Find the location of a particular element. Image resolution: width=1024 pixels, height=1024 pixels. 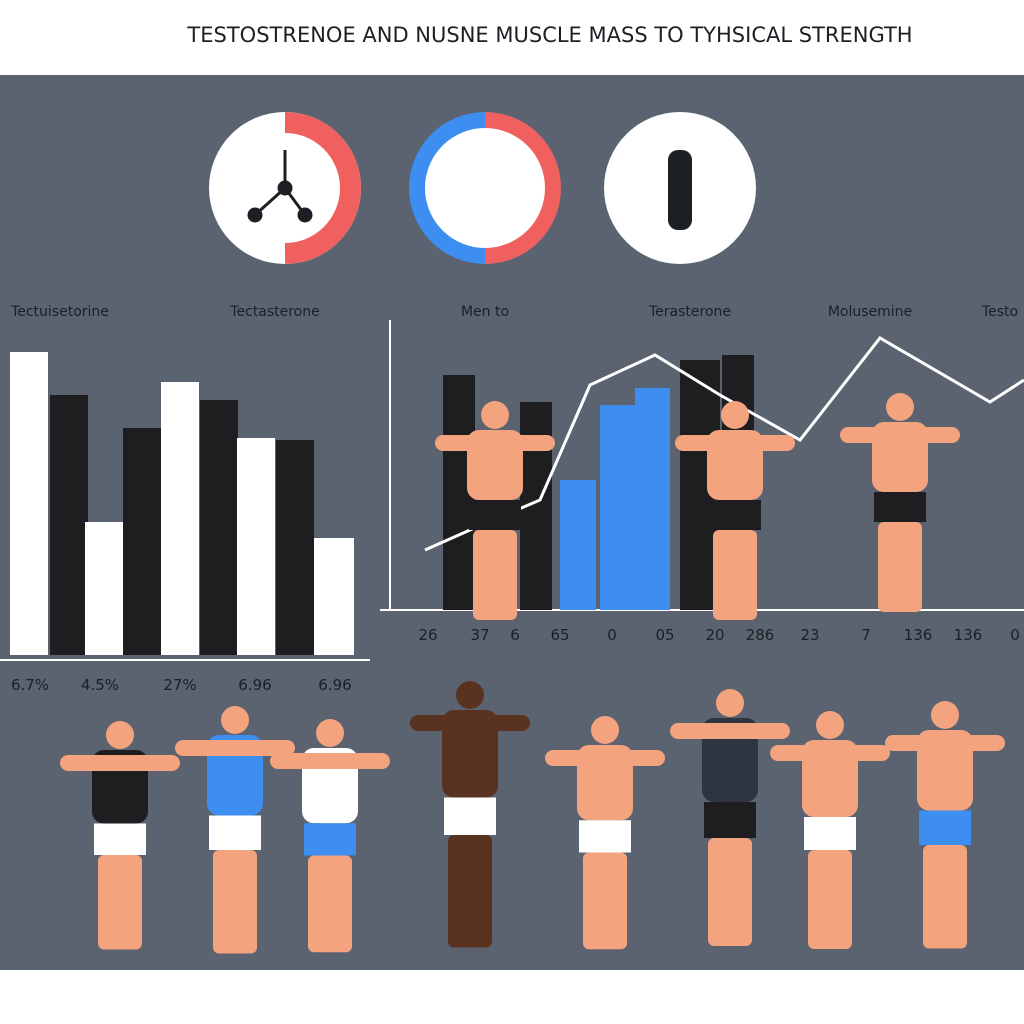

value-label: 23 is located at coordinates (809, 635).